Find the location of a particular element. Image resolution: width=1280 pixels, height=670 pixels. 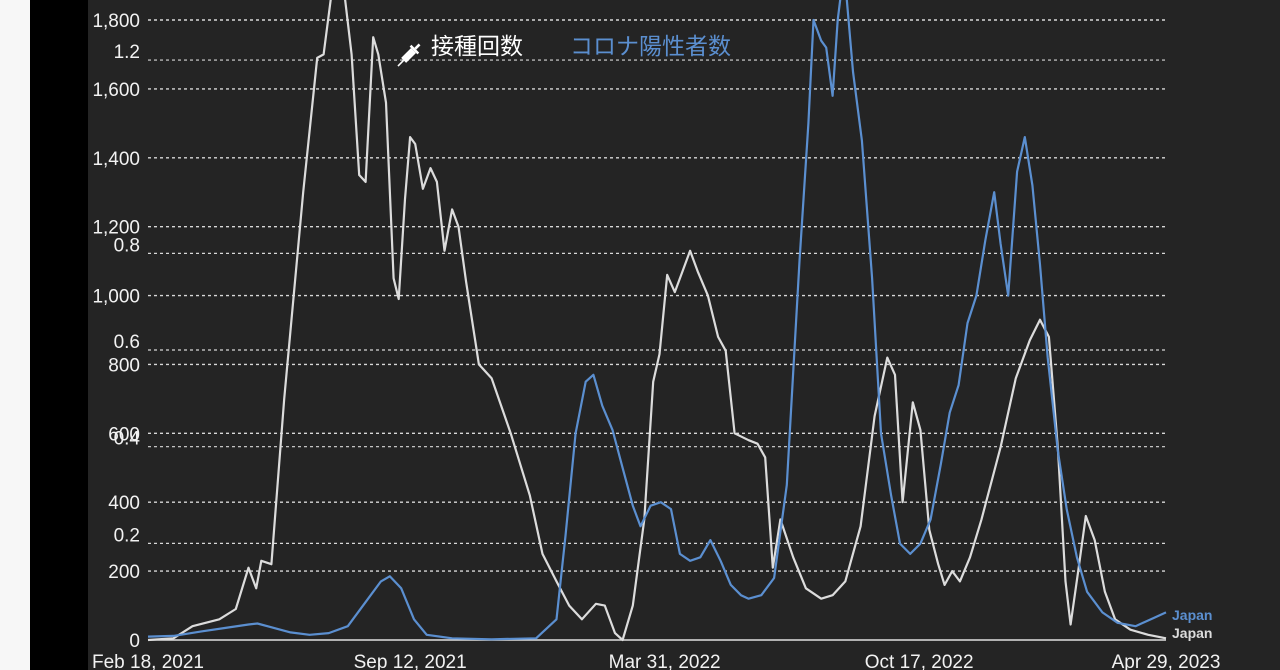

y-tick-label: 1,200 is located at coordinates (116, 228).